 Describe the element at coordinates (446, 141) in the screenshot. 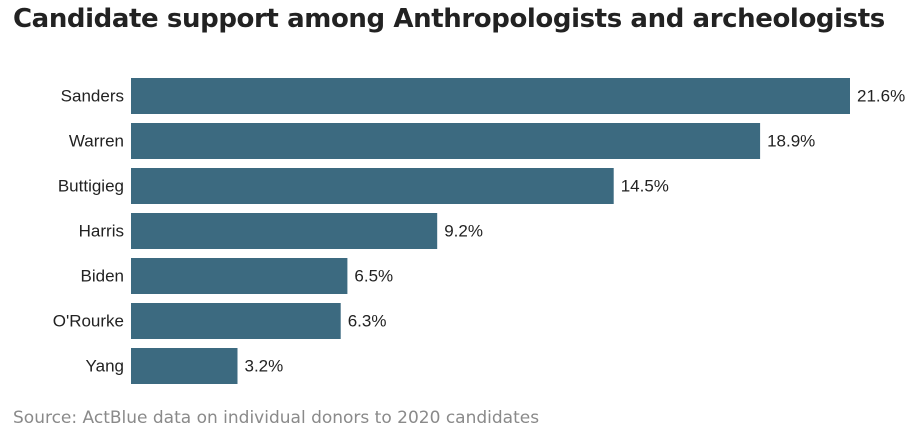

I see `bar-warren` at that location.